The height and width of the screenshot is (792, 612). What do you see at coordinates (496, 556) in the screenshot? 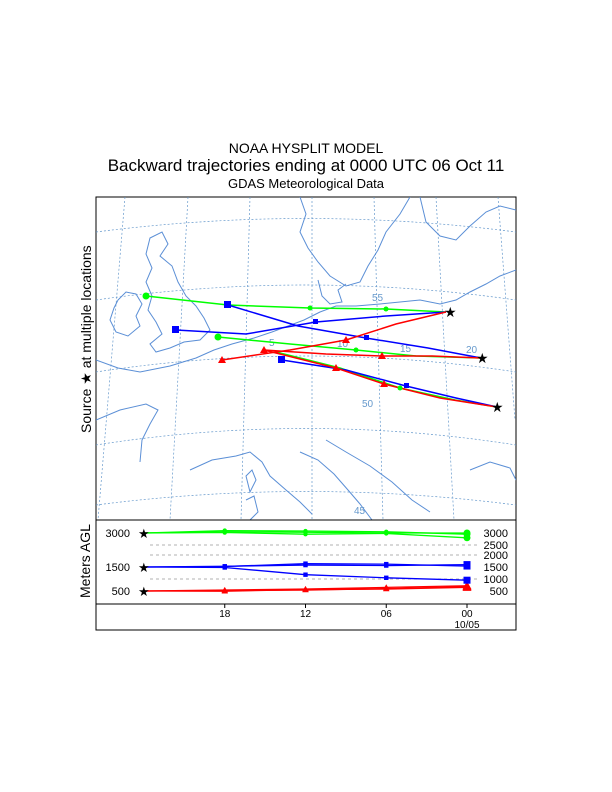
I see `right-y-tick: 2000` at bounding box center [496, 556].